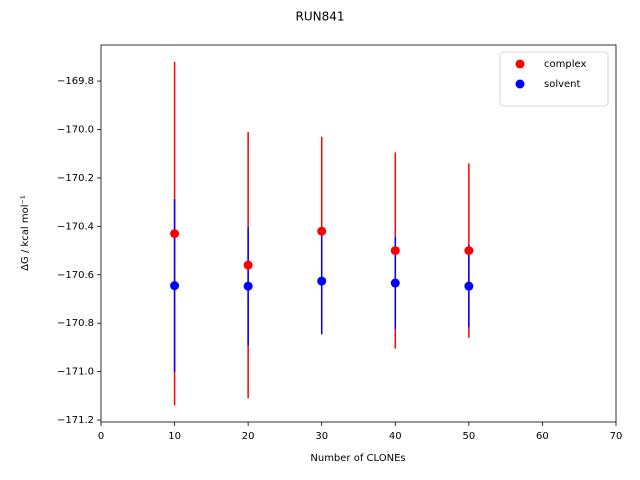  What do you see at coordinates (101, 436) in the screenshot?
I see `x-tick-label: 0` at bounding box center [101, 436].